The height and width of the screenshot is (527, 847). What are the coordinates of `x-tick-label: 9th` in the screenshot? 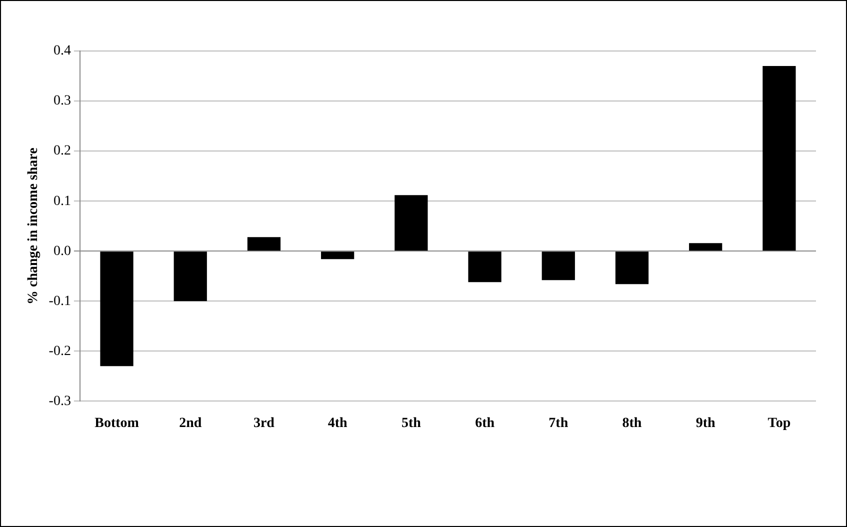 It's located at (706, 424).